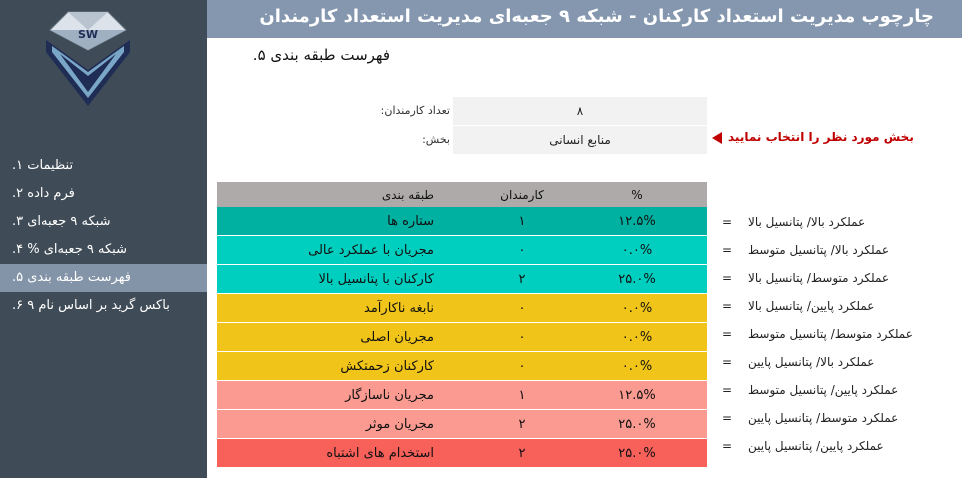 The width and height of the screenshot is (962, 478). What do you see at coordinates (321, 55) in the screenshot?
I see `page-title: فهرست طبقه بندی ۵.` at bounding box center [321, 55].